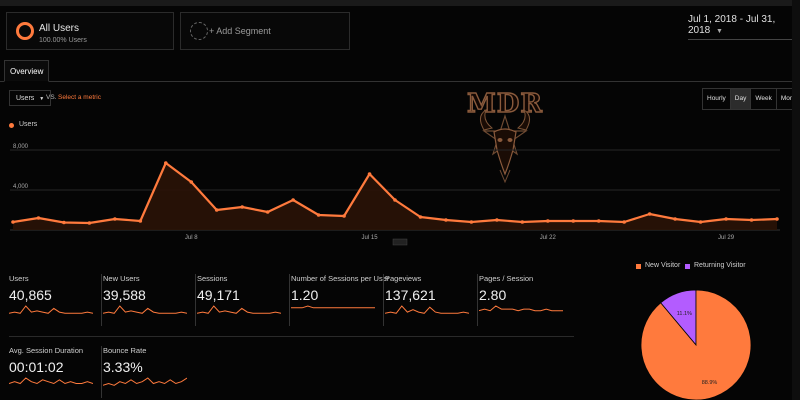  What do you see at coordinates (505, 104) in the screenshot?
I see `svg-text: MDR` at bounding box center [505, 104].